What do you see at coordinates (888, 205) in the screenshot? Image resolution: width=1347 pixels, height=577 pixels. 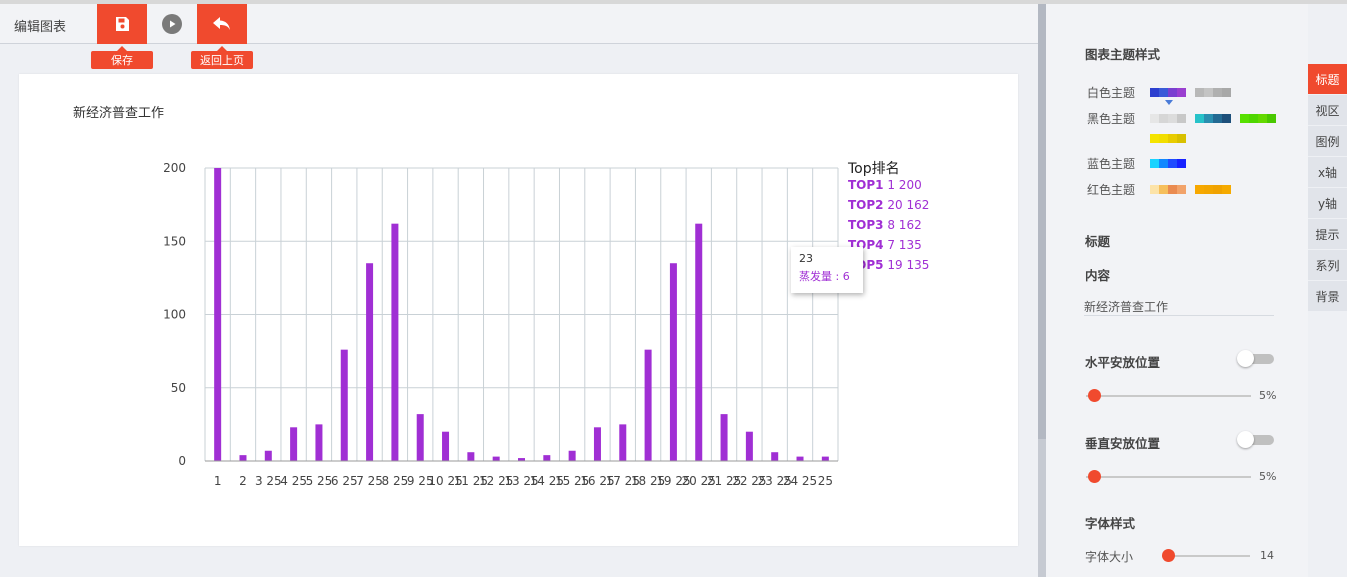 I see `legend-item: TOP2 20 162` at bounding box center [888, 205].